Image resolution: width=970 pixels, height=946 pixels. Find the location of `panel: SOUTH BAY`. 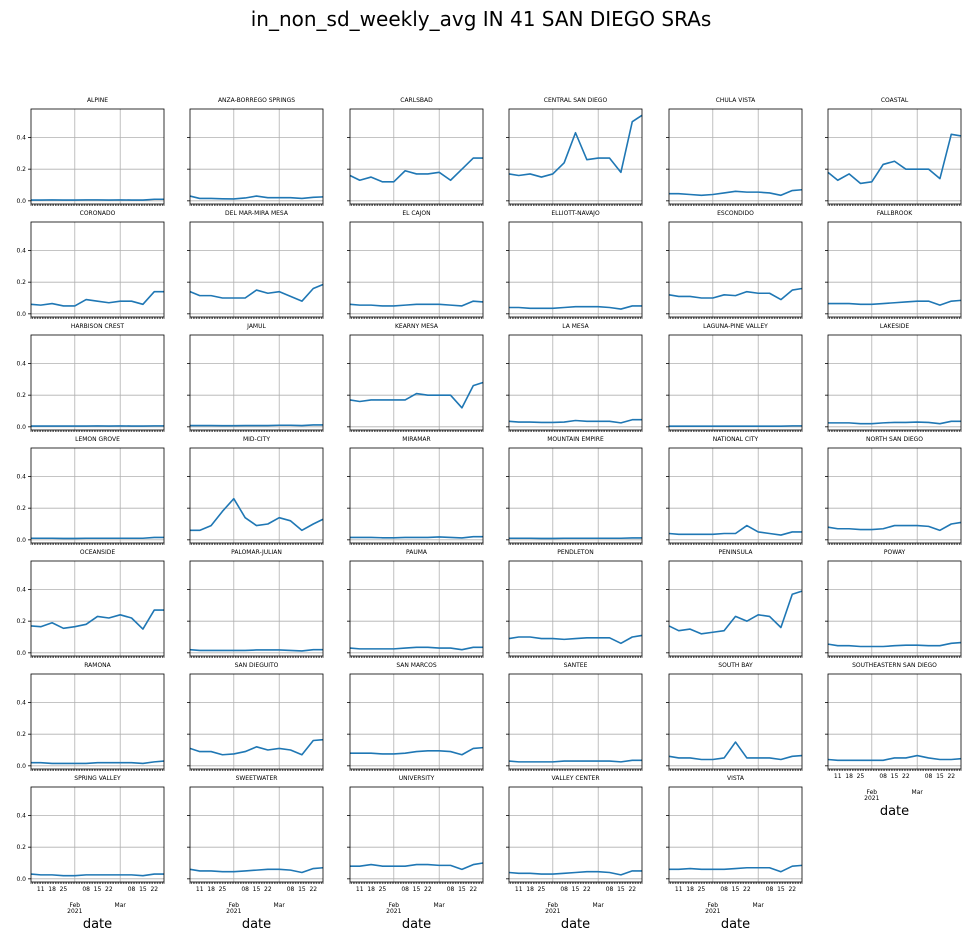

panel: SOUTH BAY is located at coordinates (734, 716).